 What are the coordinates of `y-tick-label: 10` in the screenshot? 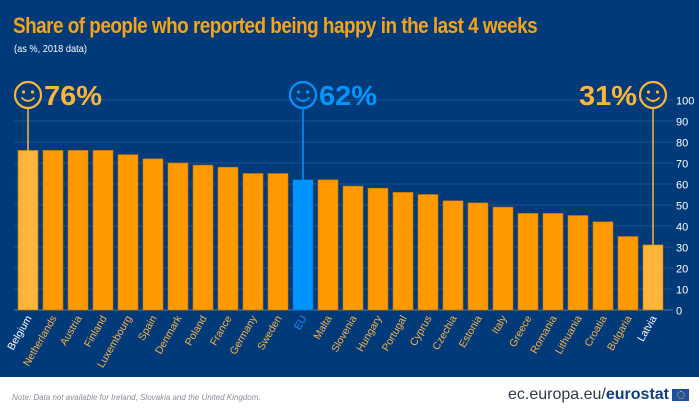 It's located at (682, 291).